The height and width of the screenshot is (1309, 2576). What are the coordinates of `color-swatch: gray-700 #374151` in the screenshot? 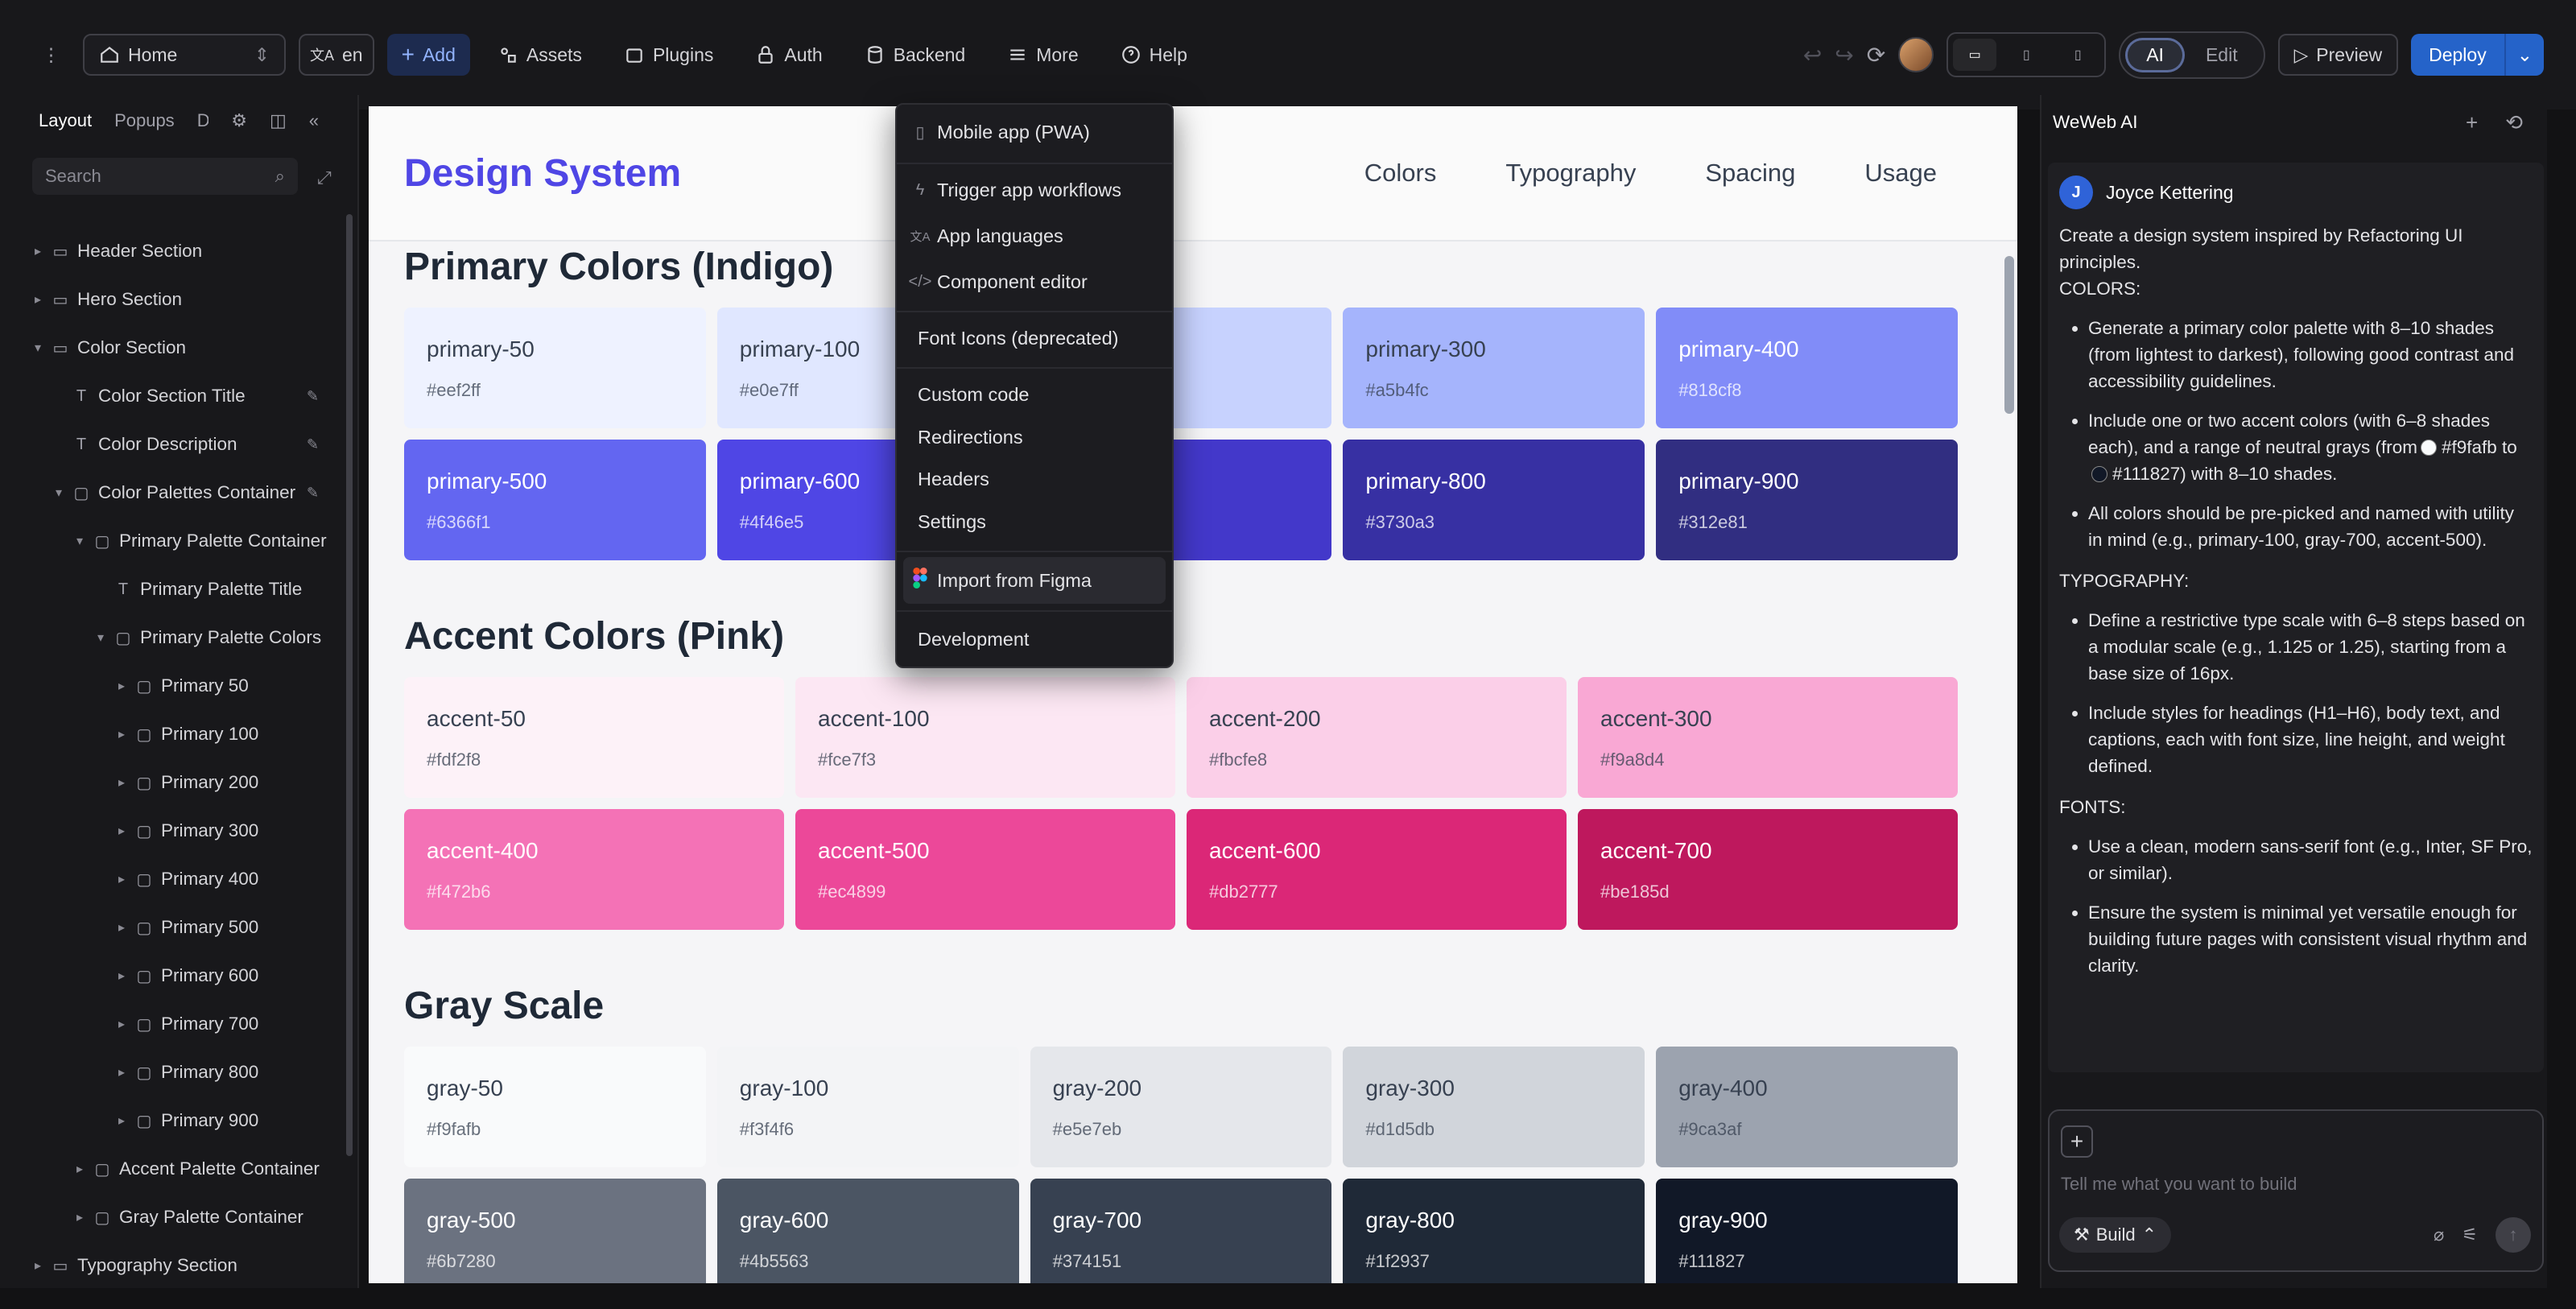 It's located at (1181, 1231).